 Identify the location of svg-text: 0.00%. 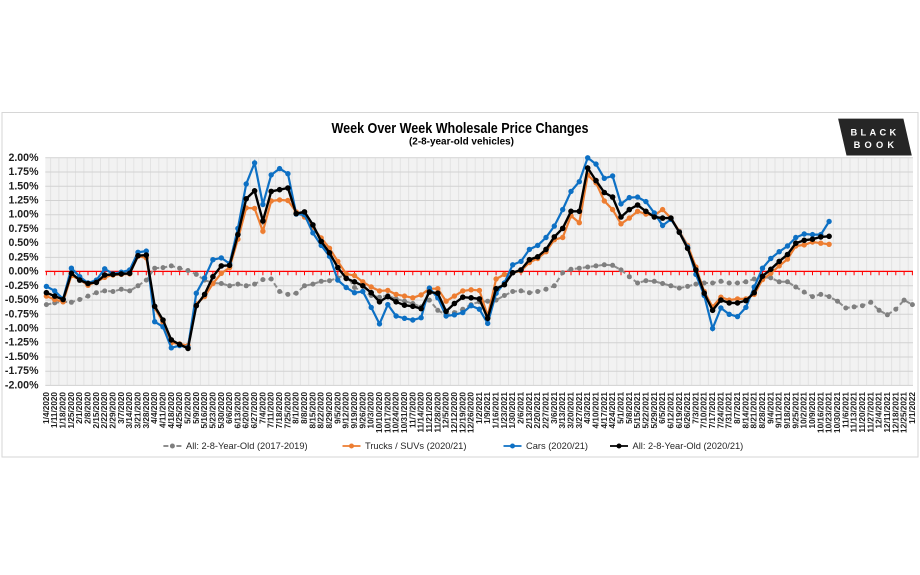
(23, 272).